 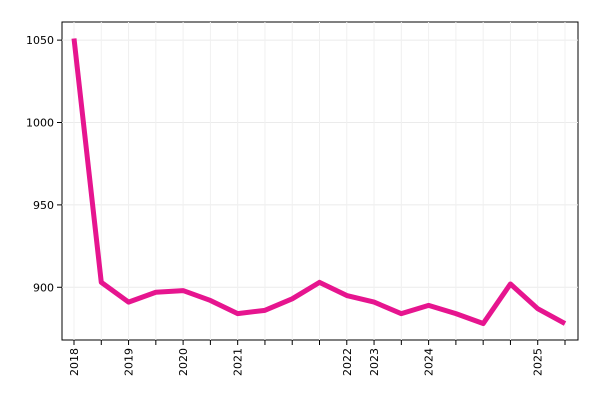 I want to click on y-tick-label: 950, so click(x=43, y=205).